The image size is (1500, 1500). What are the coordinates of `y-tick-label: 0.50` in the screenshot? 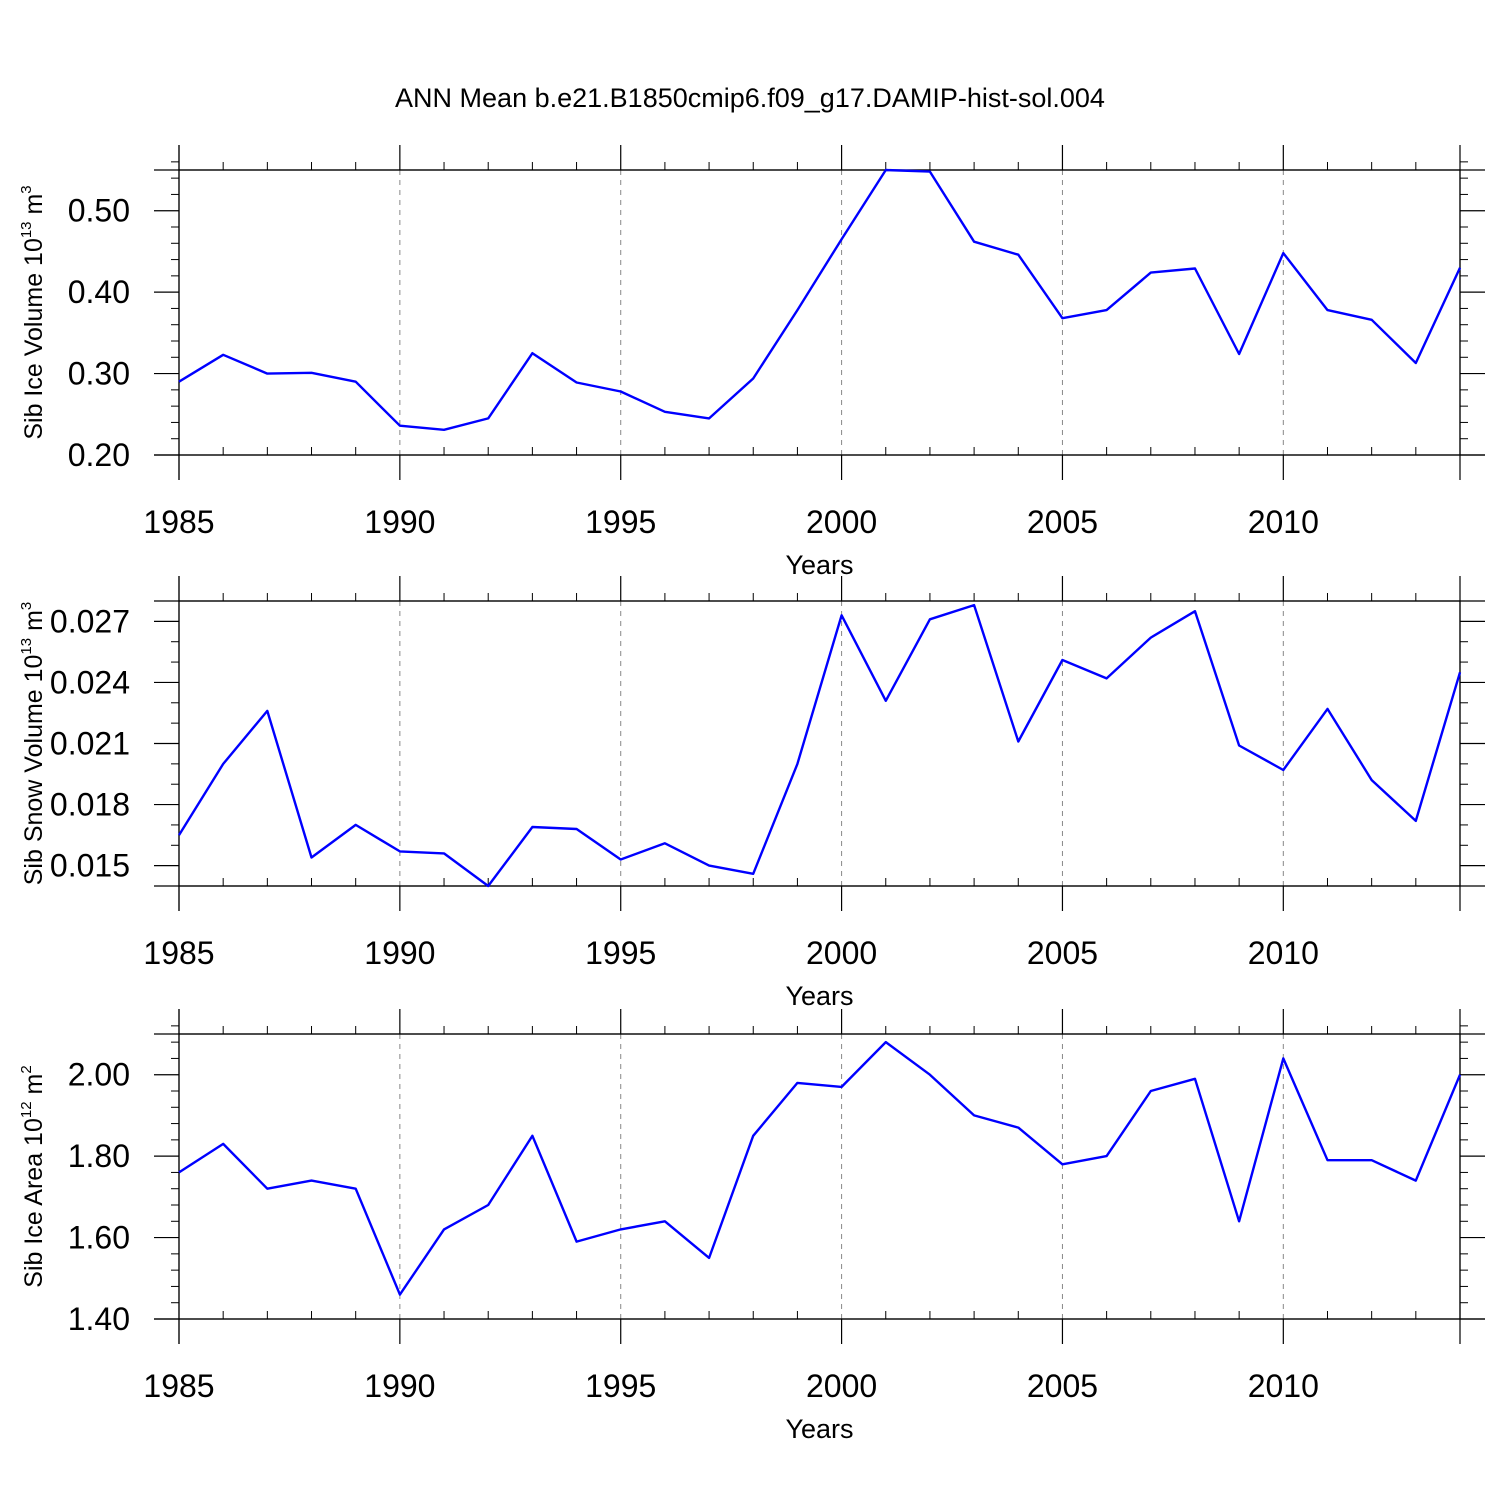 It's located at (99, 211).